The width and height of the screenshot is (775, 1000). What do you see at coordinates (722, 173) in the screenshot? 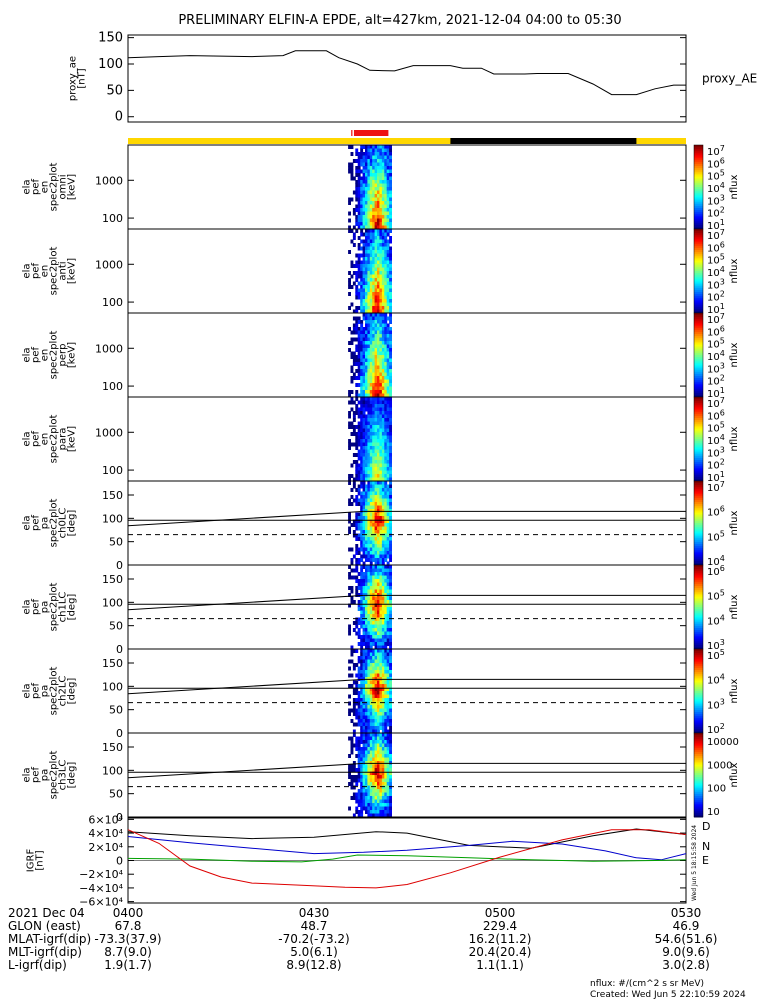
I see `colorbar-tick-exponent: 5` at bounding box center [722, 173].